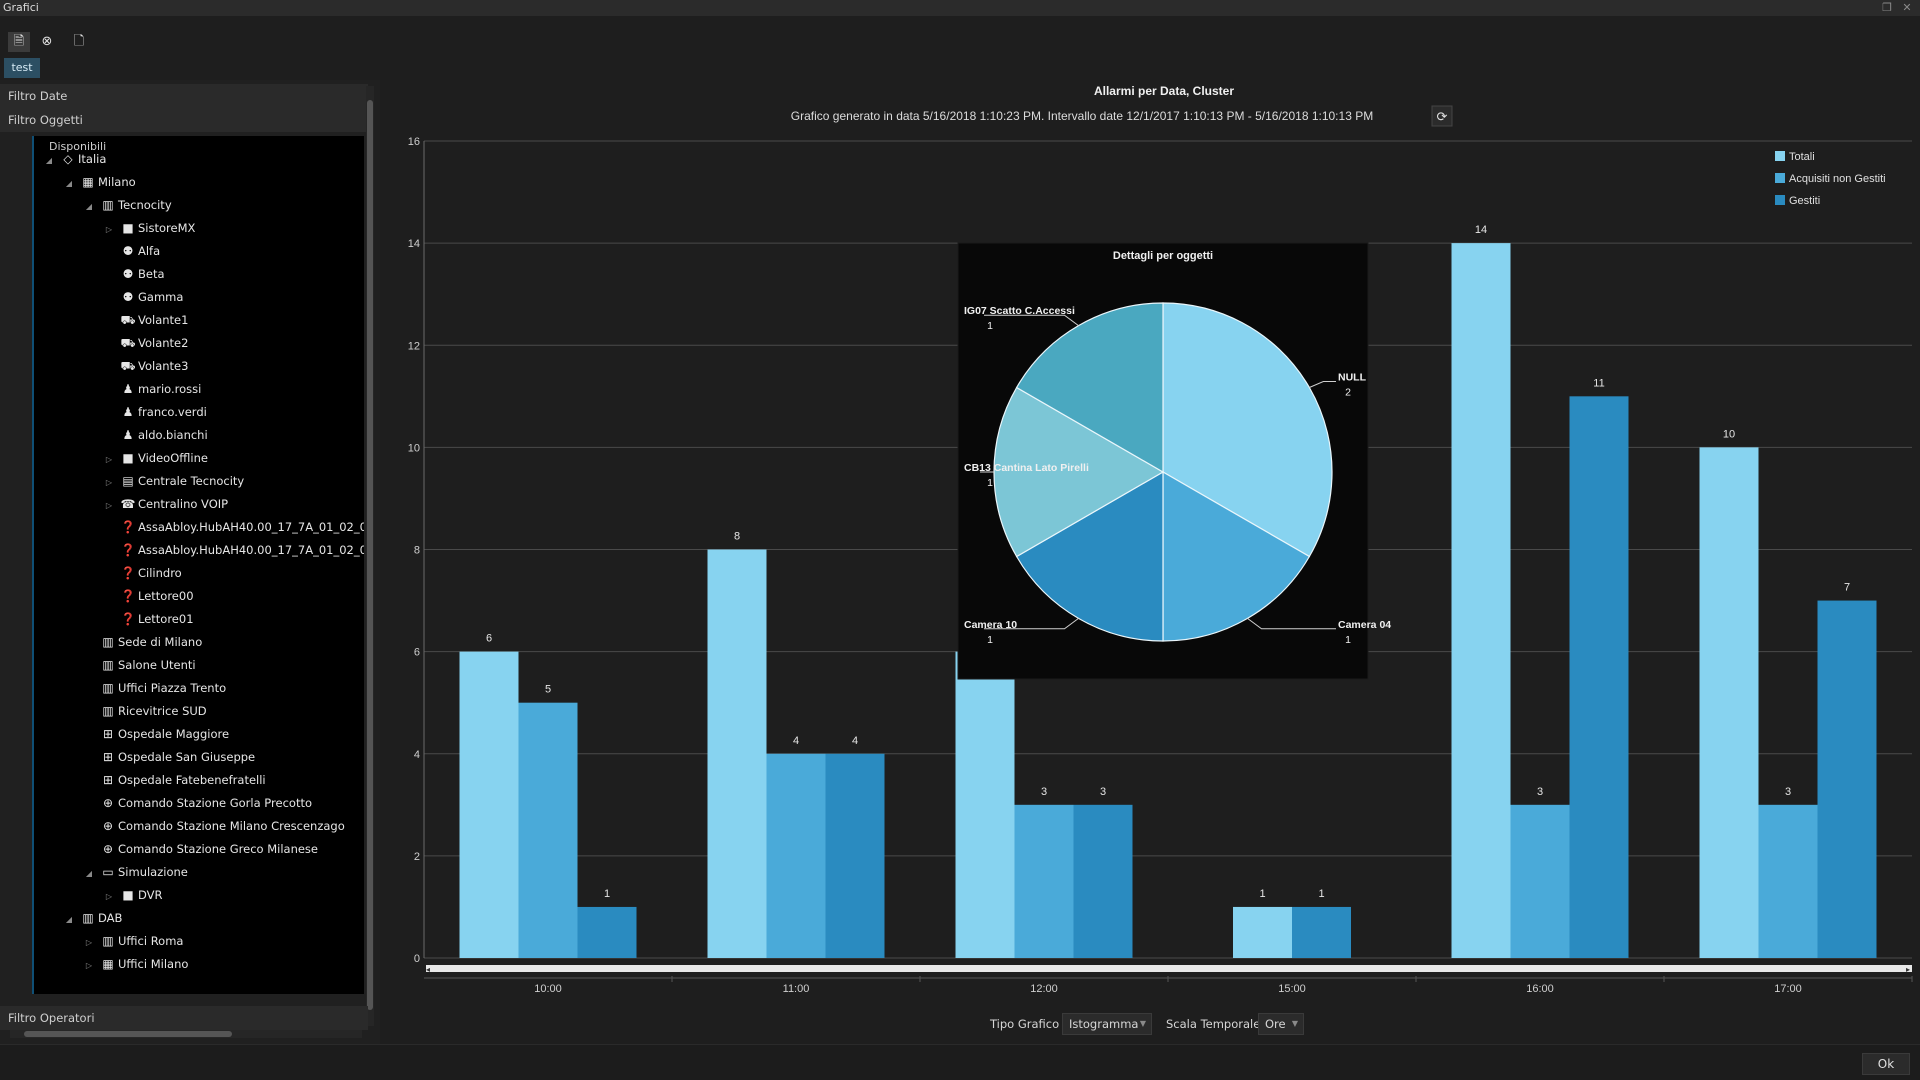 The width and height of the screenshot is (1920, 1080). Describe the element at coordinates (144, 320) in the screenshot. I see `tree-item: ⛟ Volante1` at that location.